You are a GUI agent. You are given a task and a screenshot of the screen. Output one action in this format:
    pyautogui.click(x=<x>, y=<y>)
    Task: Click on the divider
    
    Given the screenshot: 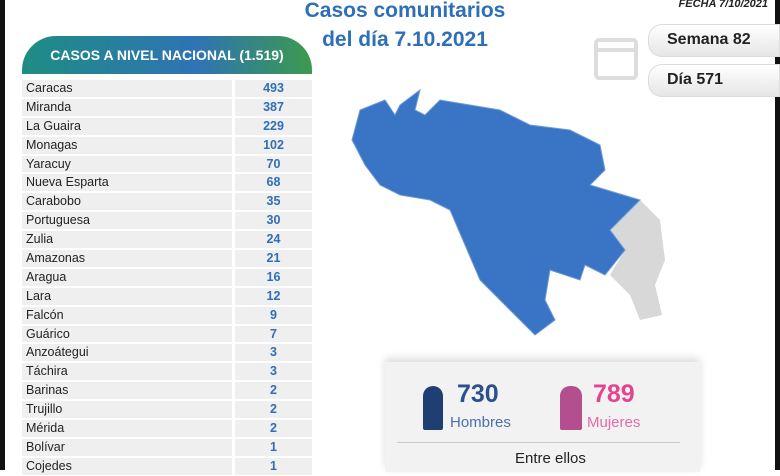 What is the action you would take?
    pyautogui.click(x=538, y=442)
    